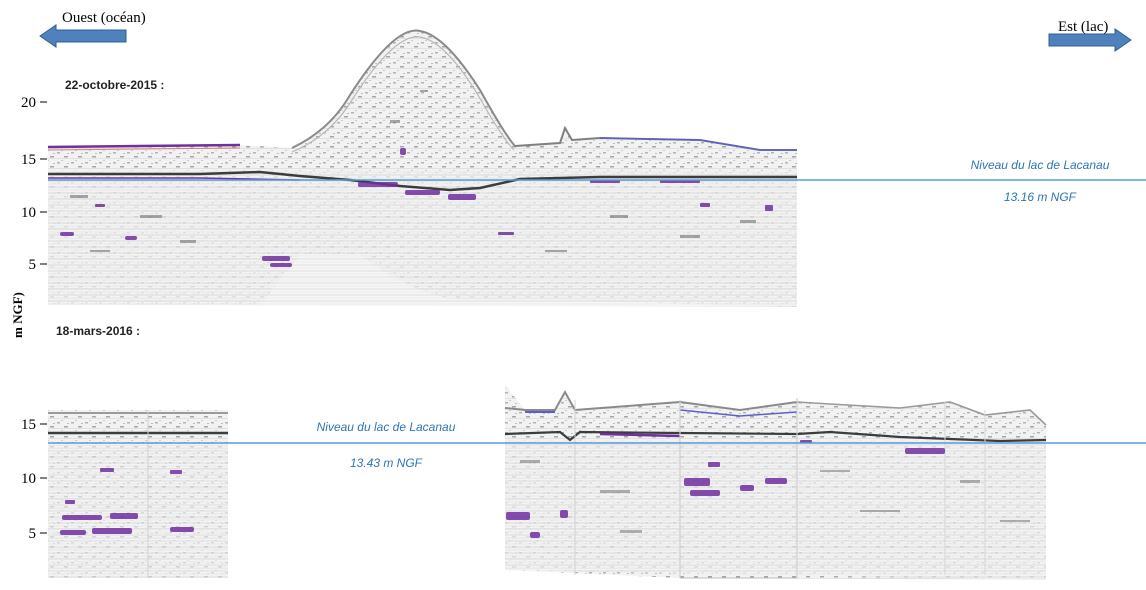 Image resolution: width=1146 pixels, height=590 pixels. I want to click on radargram-segment-left, so click(138, 494).